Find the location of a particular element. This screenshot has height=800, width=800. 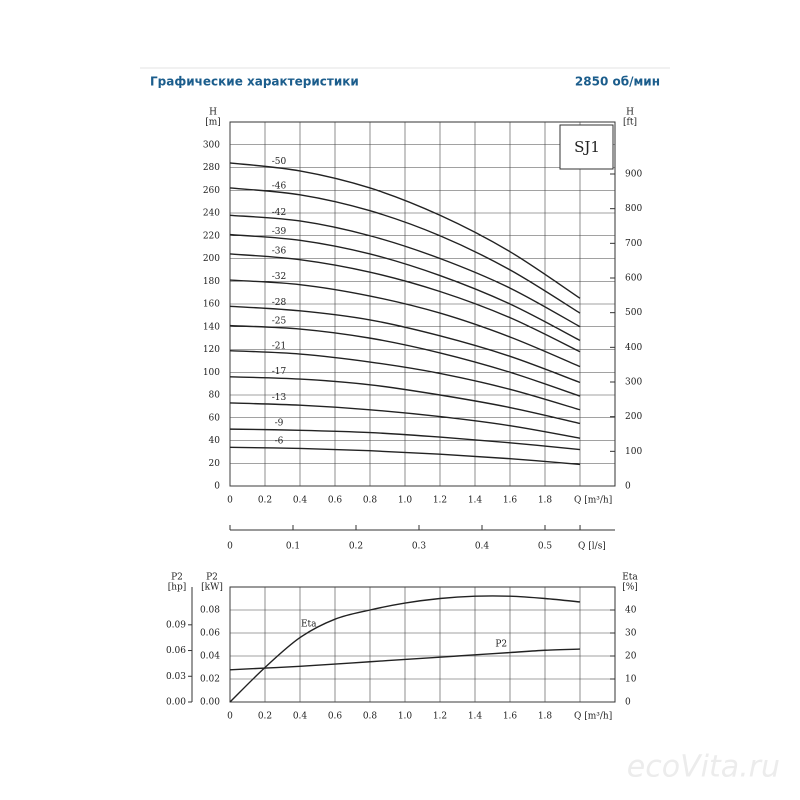

y-tick-label: 0.06 is located at coordinates (210, 634).